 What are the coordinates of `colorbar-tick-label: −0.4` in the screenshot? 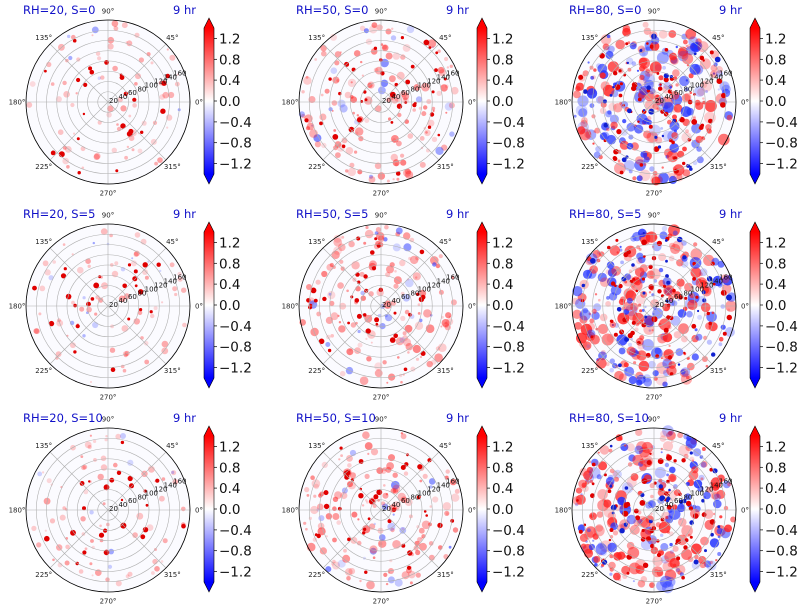 It's located at (508, 123).